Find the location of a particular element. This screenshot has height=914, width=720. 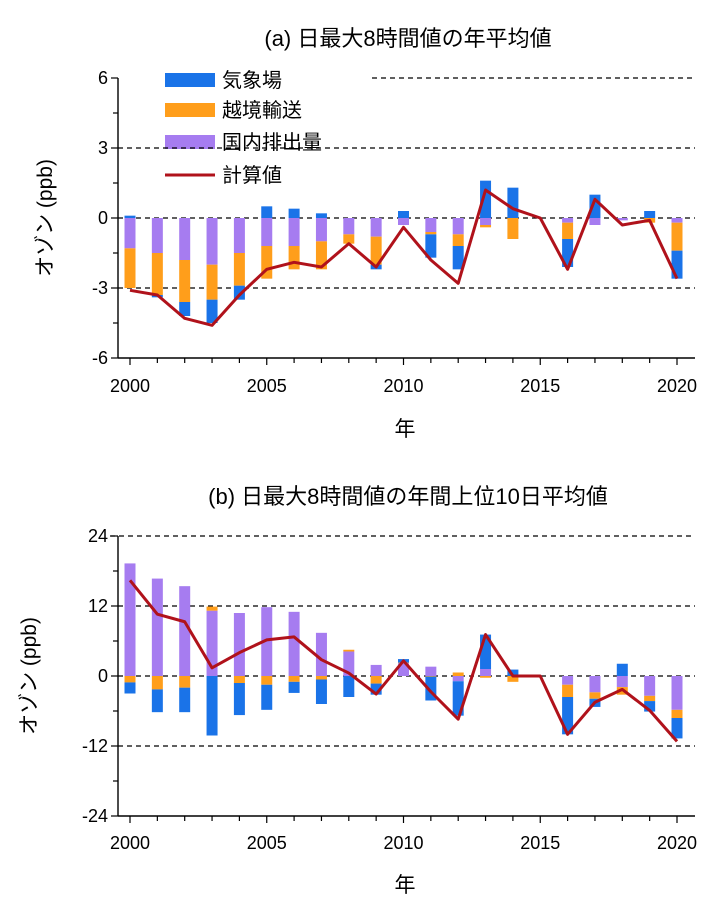

legend-label-calculated: 計算値 is located at coordinates (252, 175).